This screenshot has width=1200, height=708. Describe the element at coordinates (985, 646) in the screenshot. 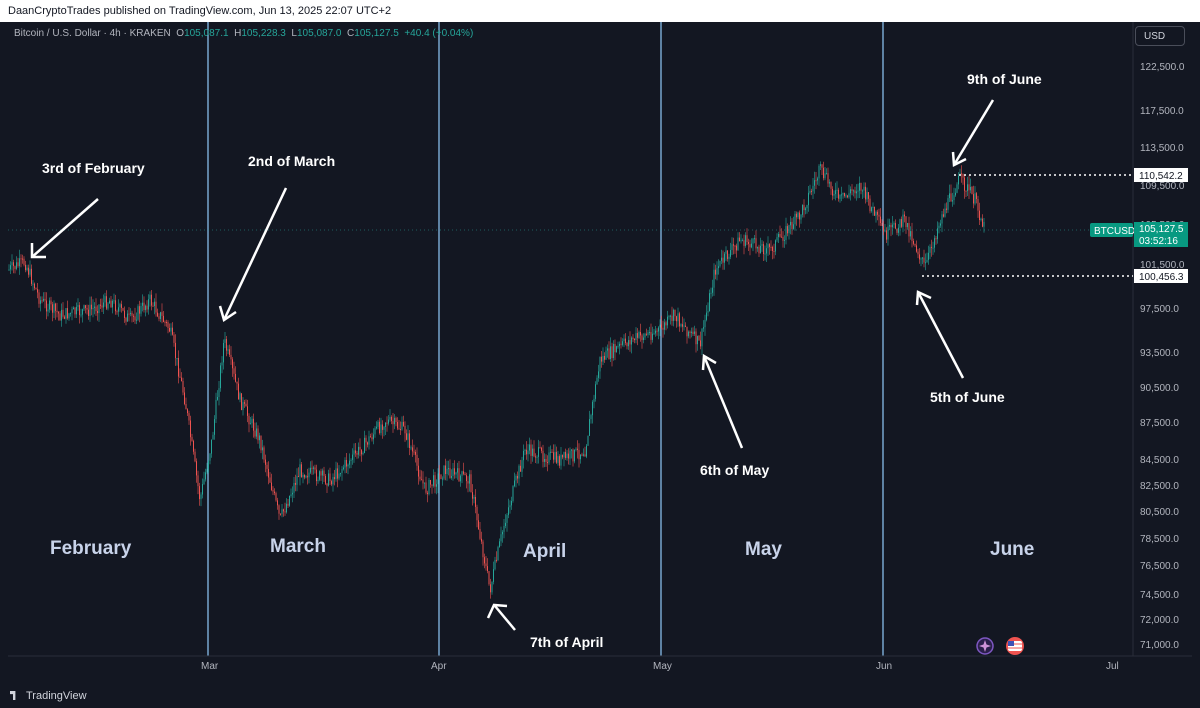

I see `sparkle-icon` at that location.